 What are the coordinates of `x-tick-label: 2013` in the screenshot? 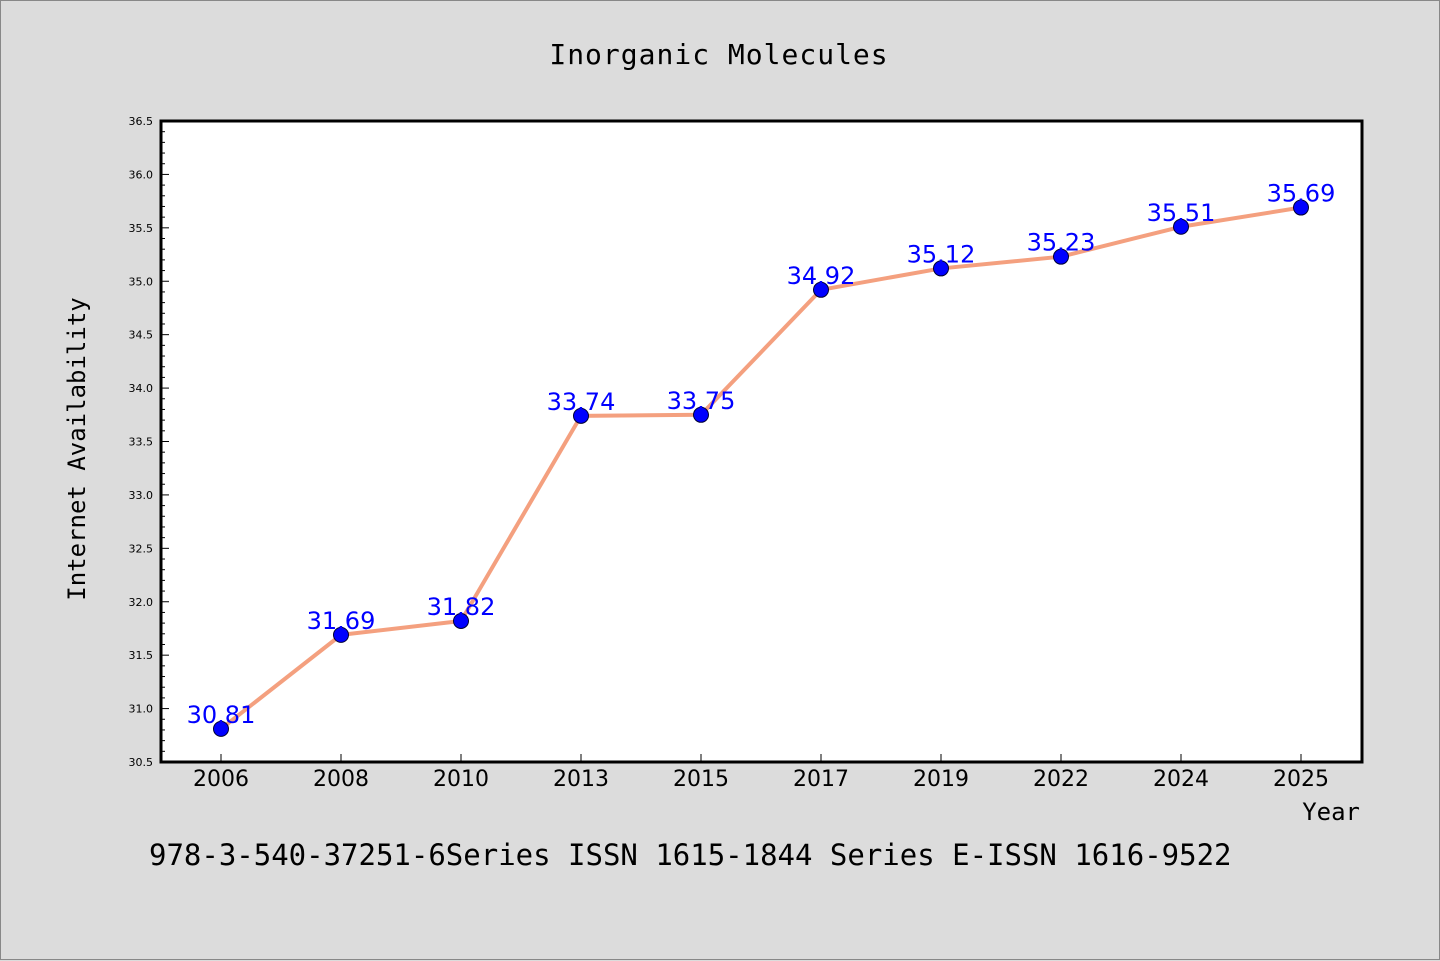 It's located at (581, 779).